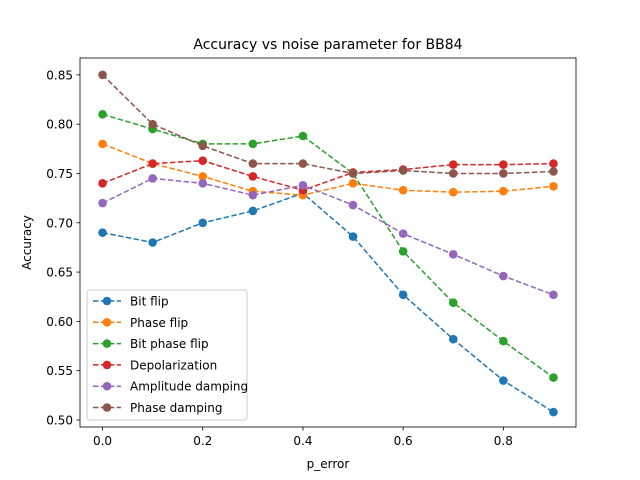  What do you see at coordinates (107, 301) in the screenshot?
I see `legend-marker-bit-flip` at bounding box center [107, 301].